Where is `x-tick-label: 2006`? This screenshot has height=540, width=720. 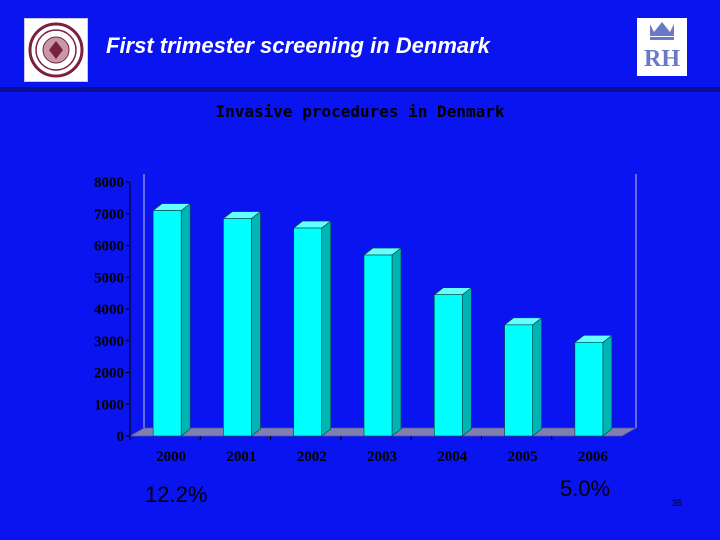
x-tick-label: 2006 is located at coordinates (593, 457).